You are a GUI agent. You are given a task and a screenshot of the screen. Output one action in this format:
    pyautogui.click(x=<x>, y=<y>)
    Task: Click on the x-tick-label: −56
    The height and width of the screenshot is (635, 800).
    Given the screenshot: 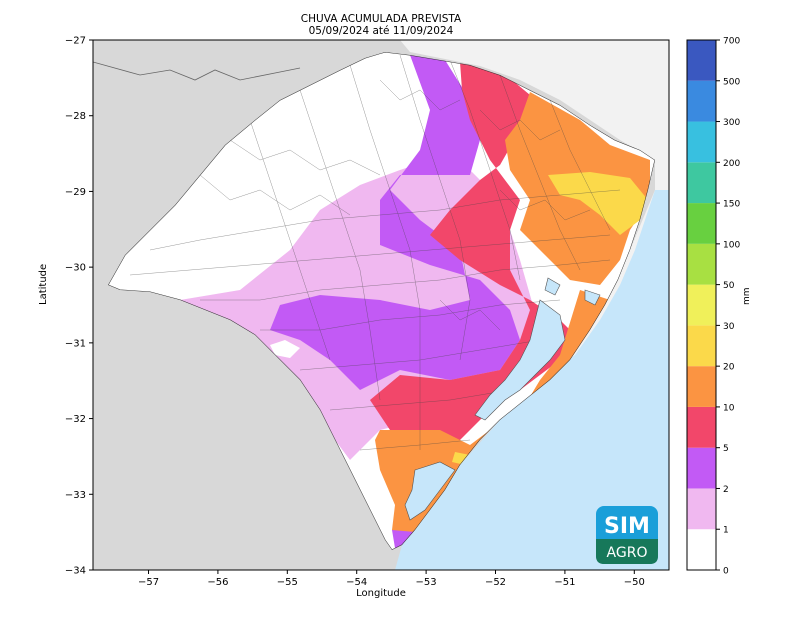 What is the action you would take?
    pyautogui.click(x=217, y=582)
    